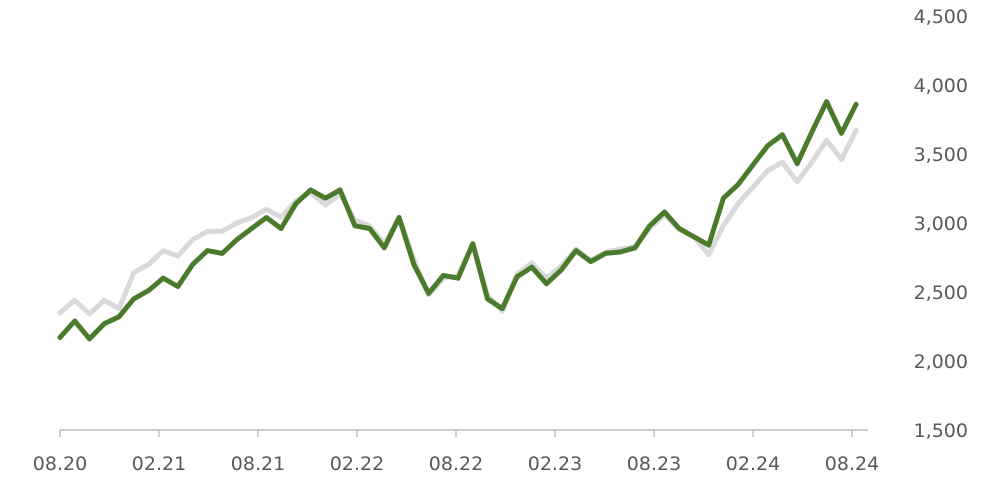 The height and width of the screenshot is (483, 999). Describe the element at coordinates (941, 431) in the screenshot. I see `y-tick-label: 1,500` at that location.